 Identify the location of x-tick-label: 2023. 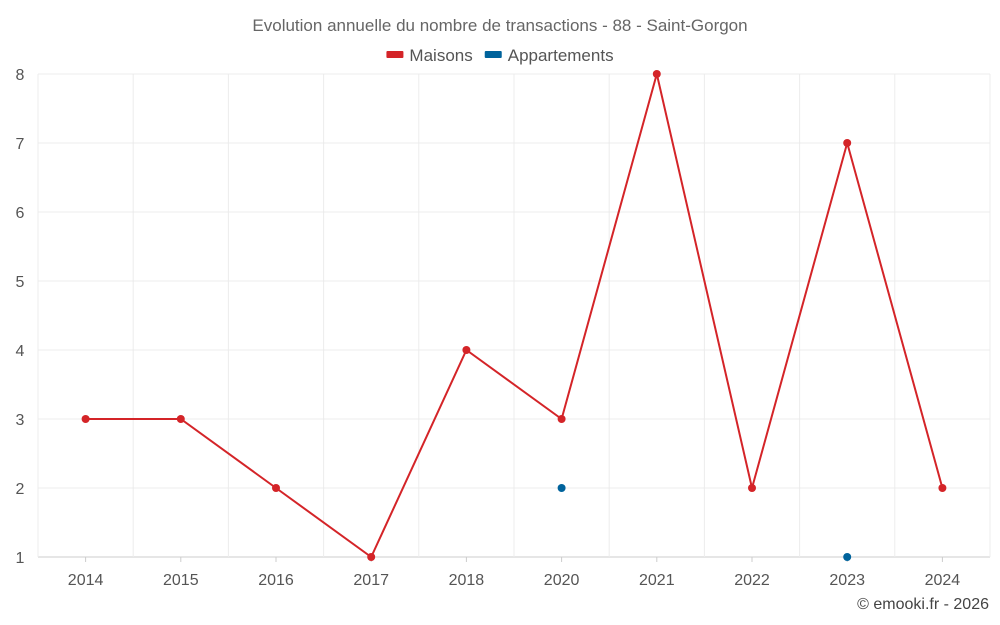
(847, 580).